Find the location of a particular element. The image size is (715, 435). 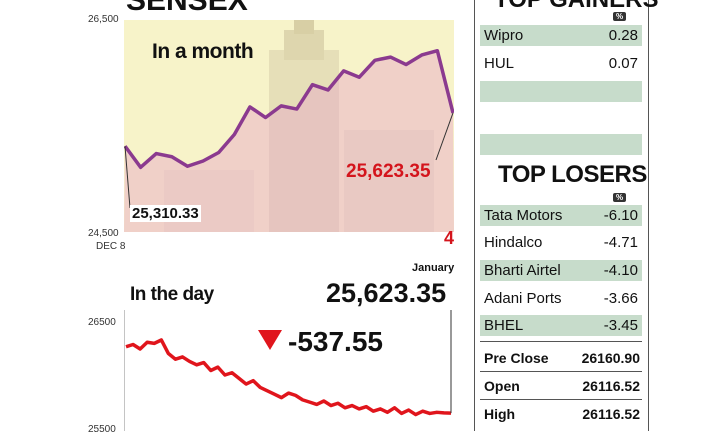

month-x-end-day: 4 is located at coordinates (449, 238).